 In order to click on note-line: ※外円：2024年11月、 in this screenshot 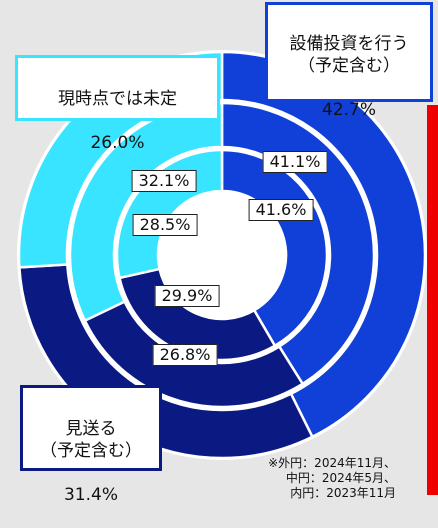, I will do `click(332, 463)`.